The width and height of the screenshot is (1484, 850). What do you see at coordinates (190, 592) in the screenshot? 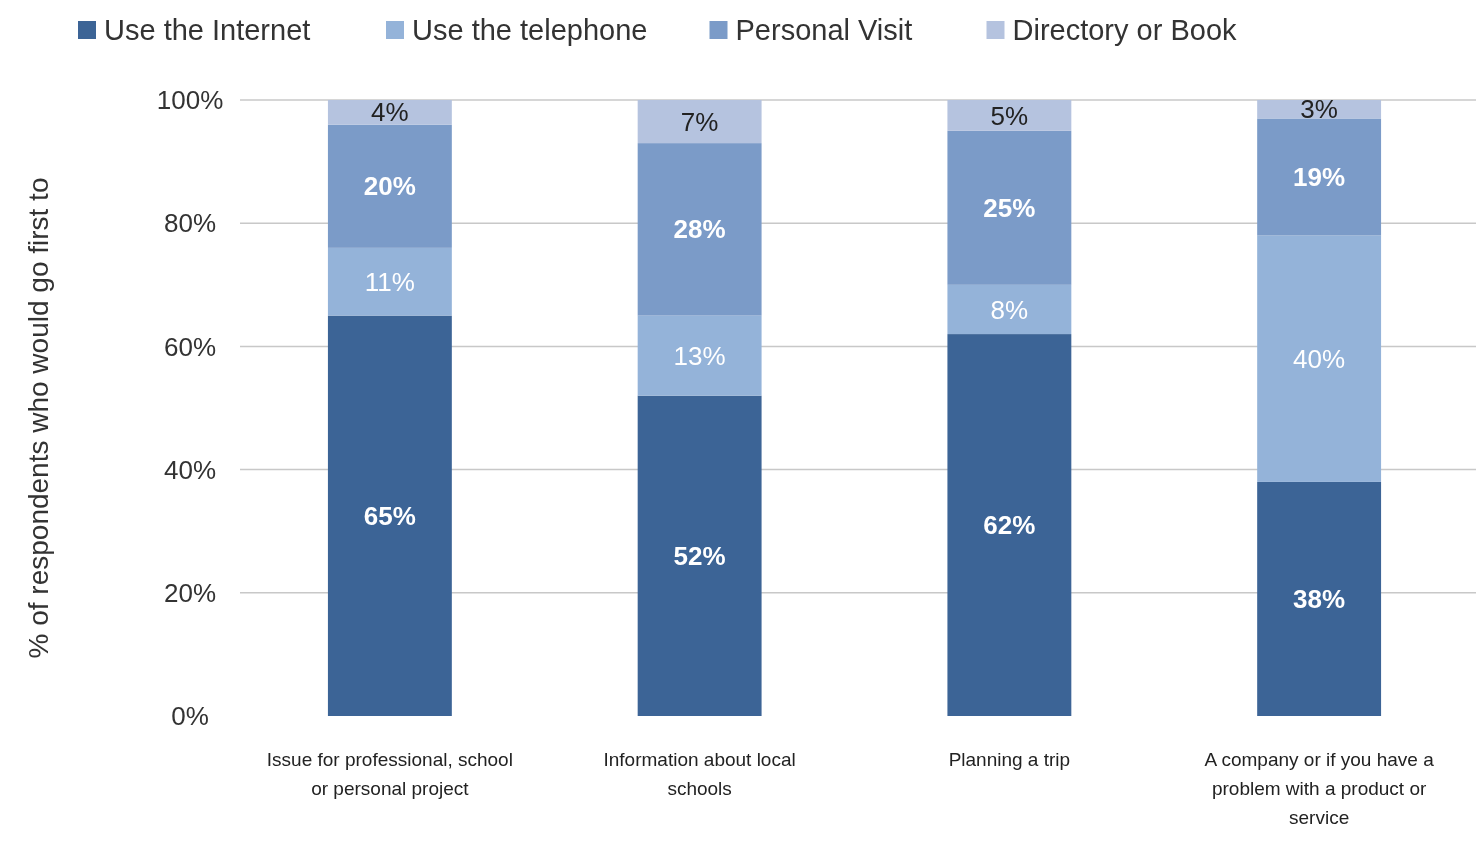
I see `y-tick-label: 20%` at bounding box center [190, 592].